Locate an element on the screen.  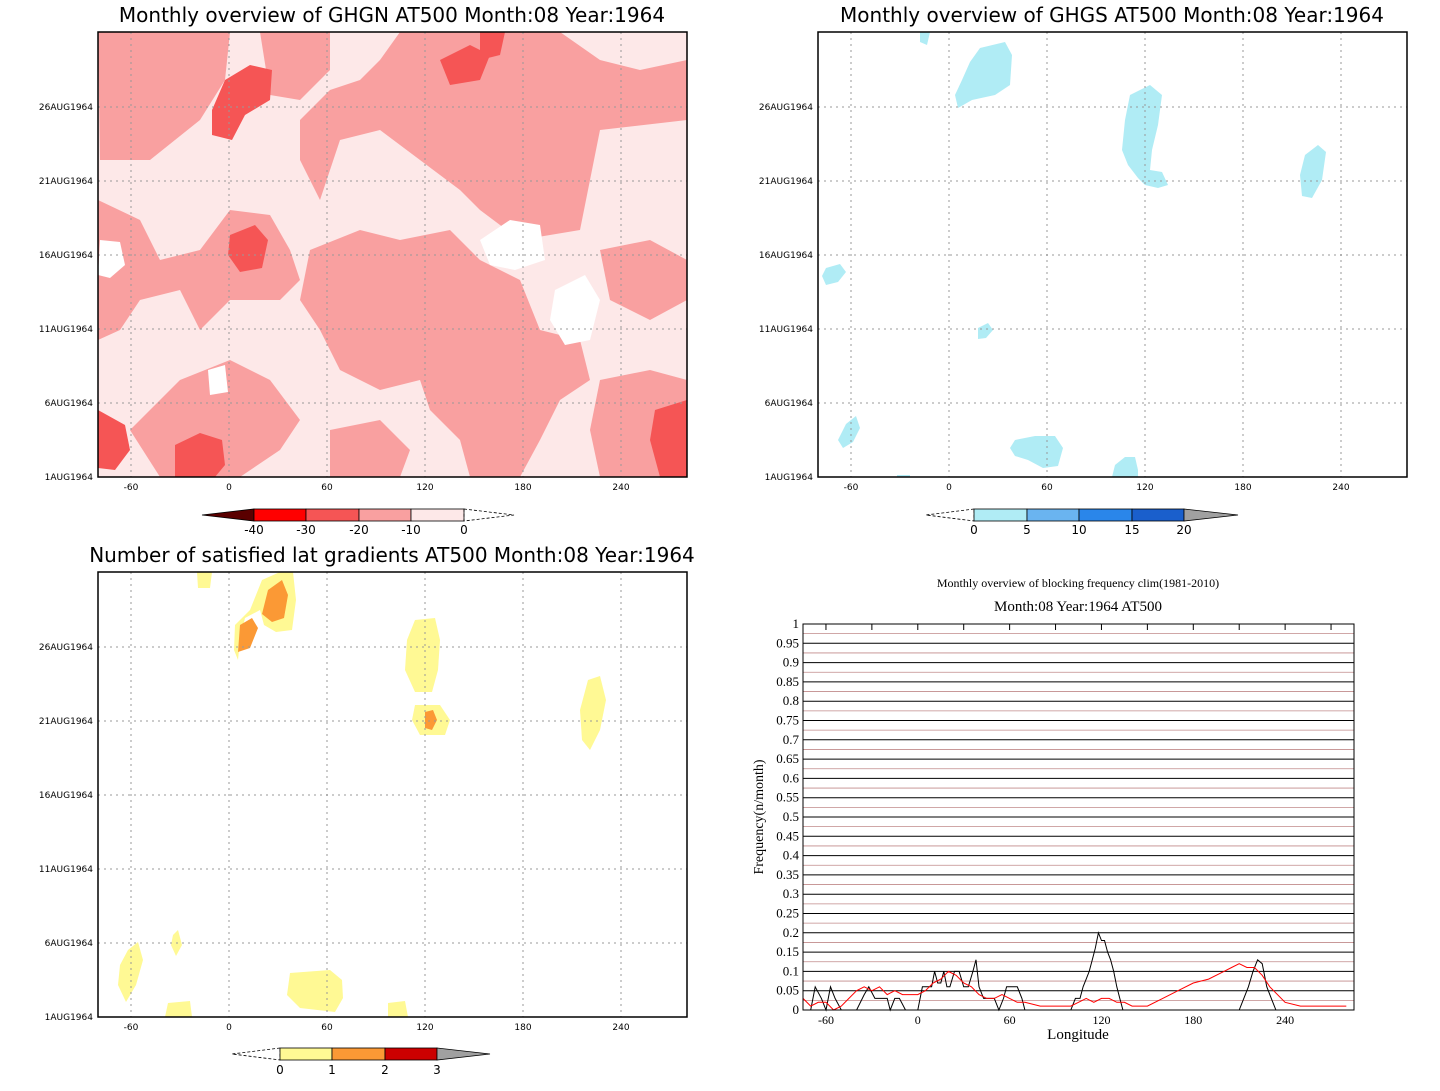
ghgn-x-ticks: -60 0 60 120 180 240 is located at coordinates (377, 488).